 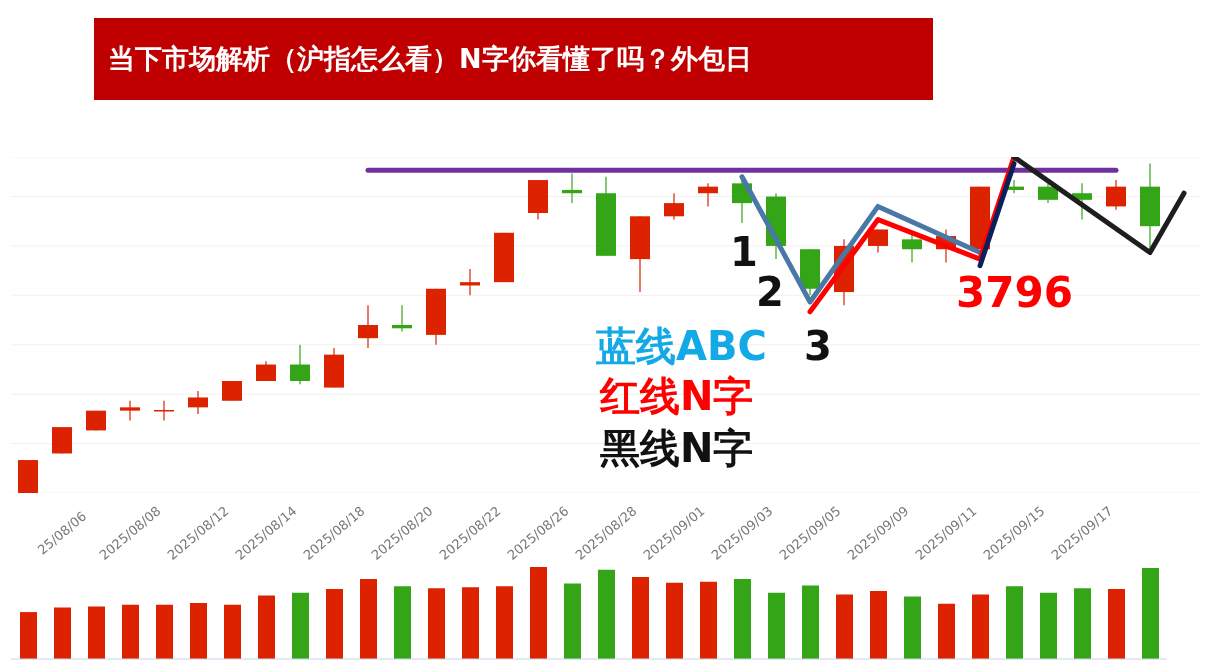 I want to click on annotation: 2, so click(x=770, y=292).